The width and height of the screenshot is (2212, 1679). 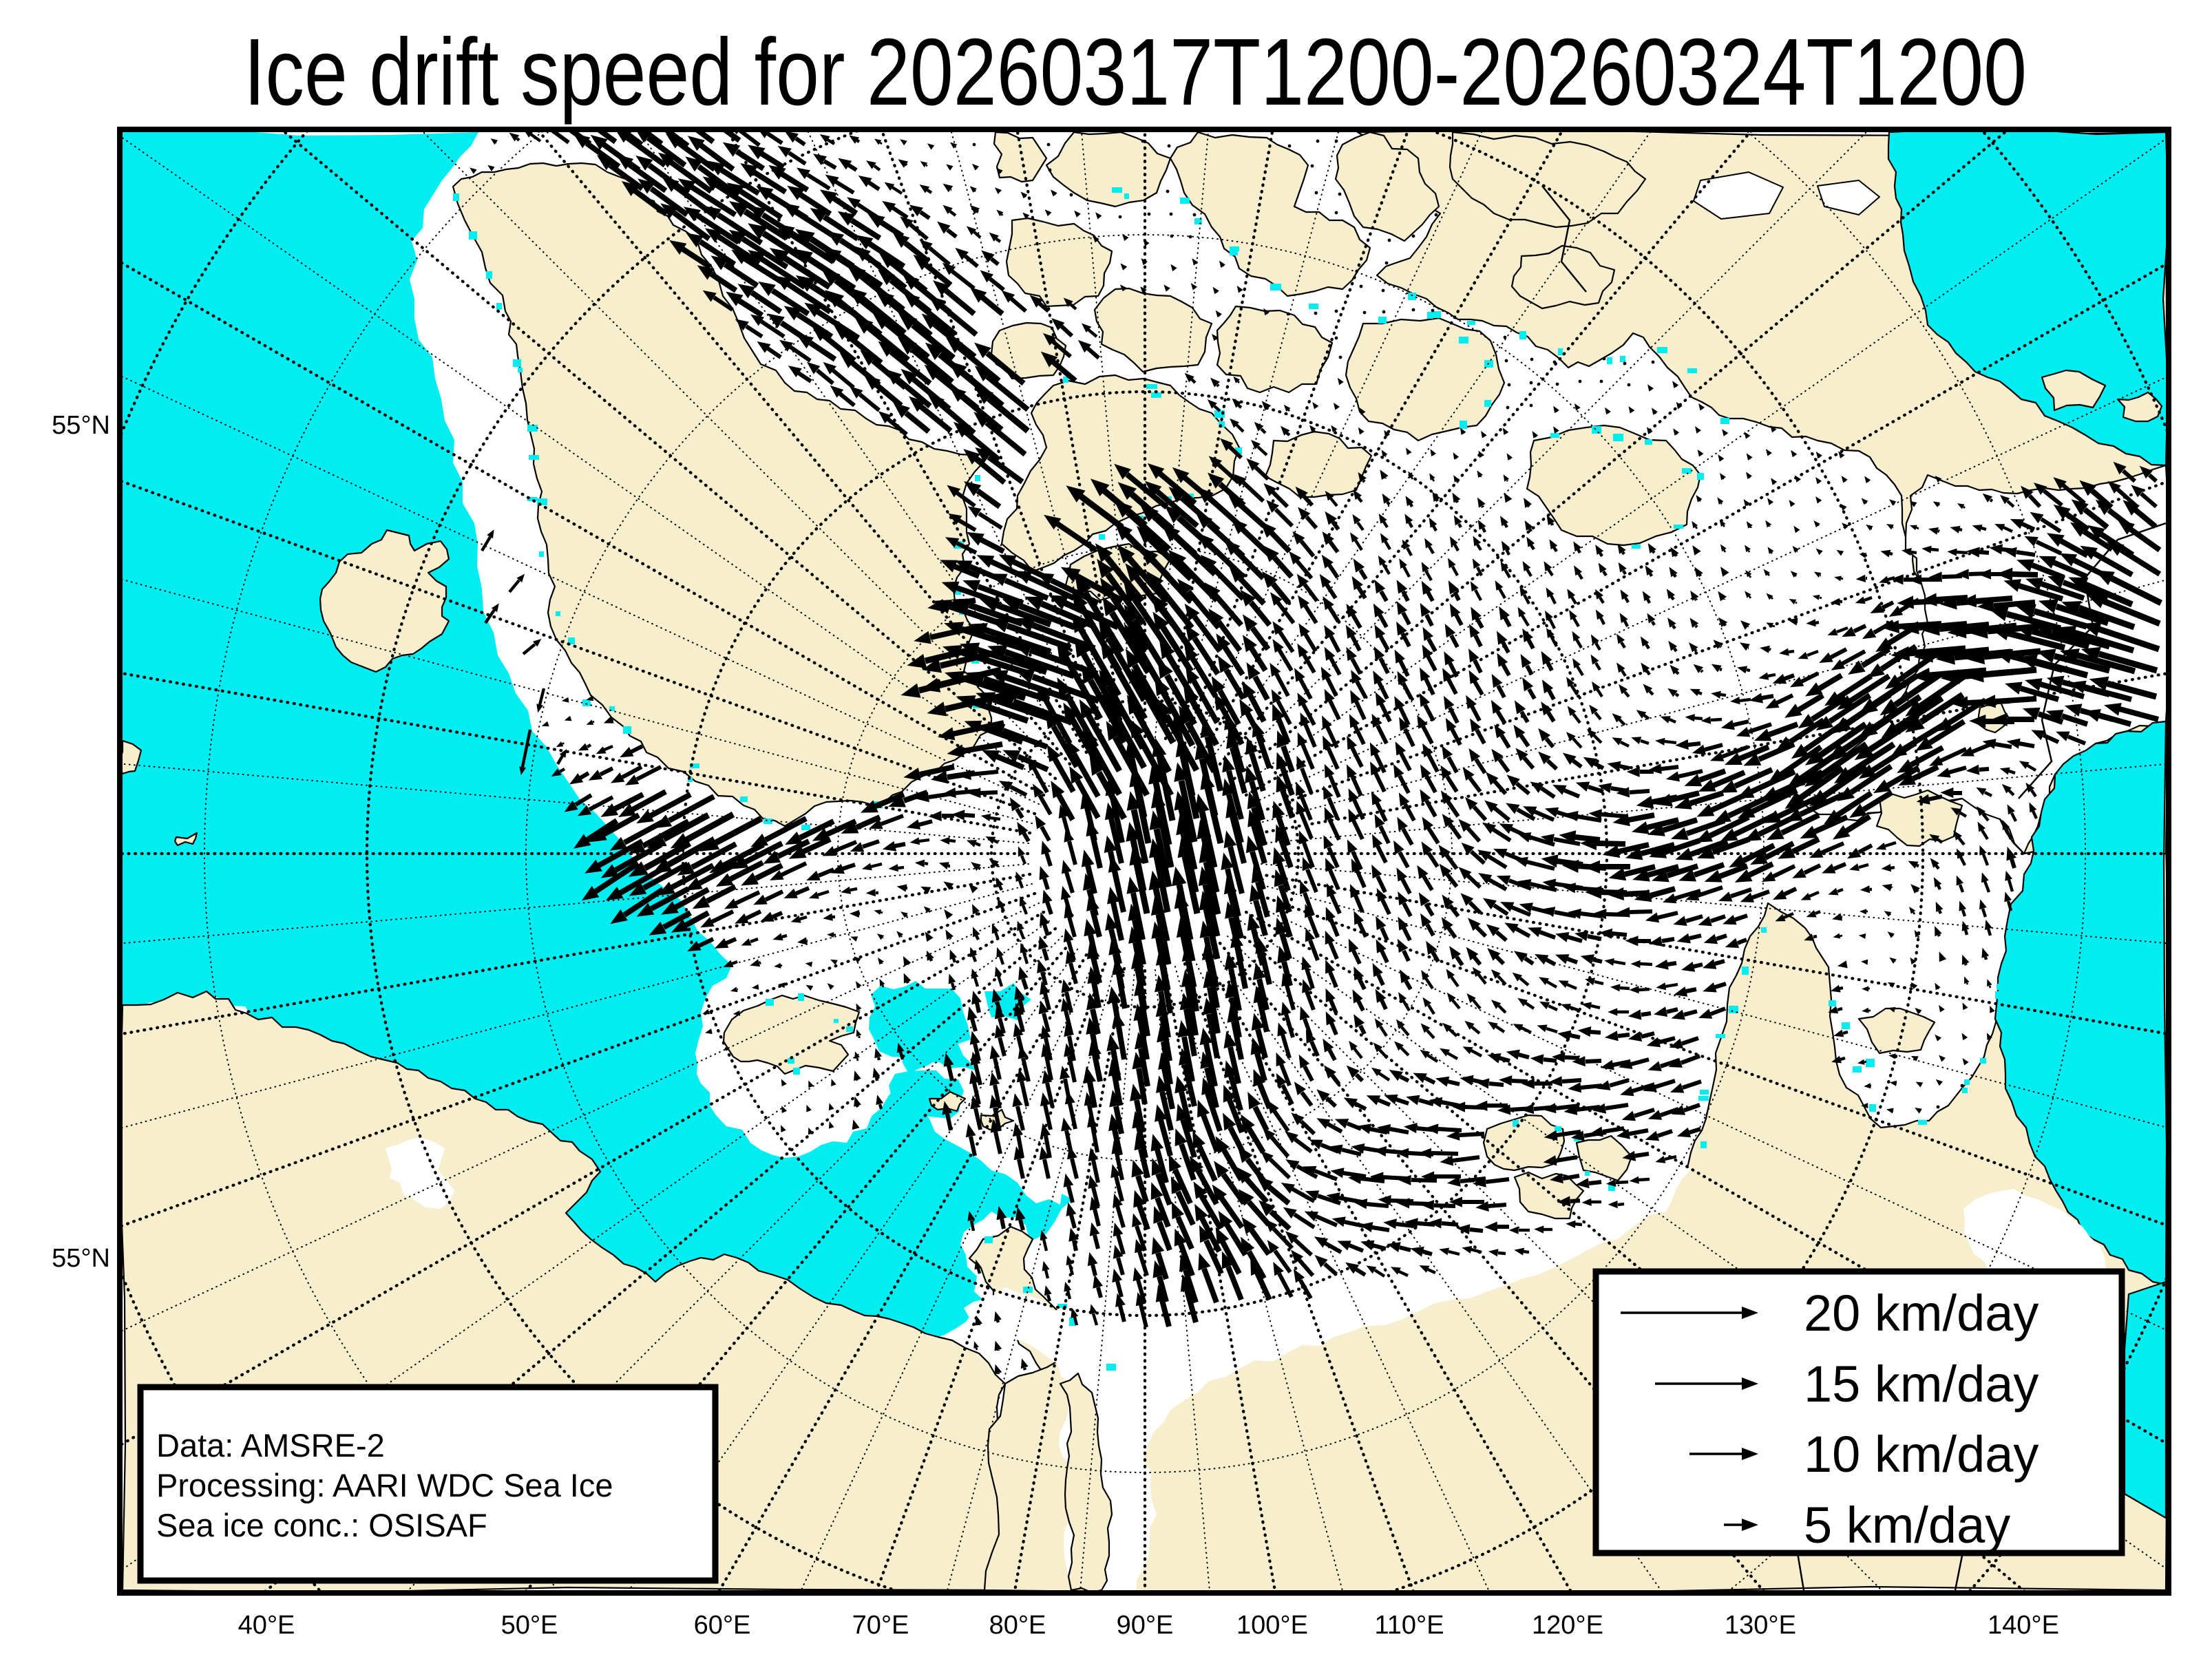 What do you see at coordinates (1145, 1625) in the screenshot?
I see `svg-text: 90°E` at bounding box center [1145, 1625].